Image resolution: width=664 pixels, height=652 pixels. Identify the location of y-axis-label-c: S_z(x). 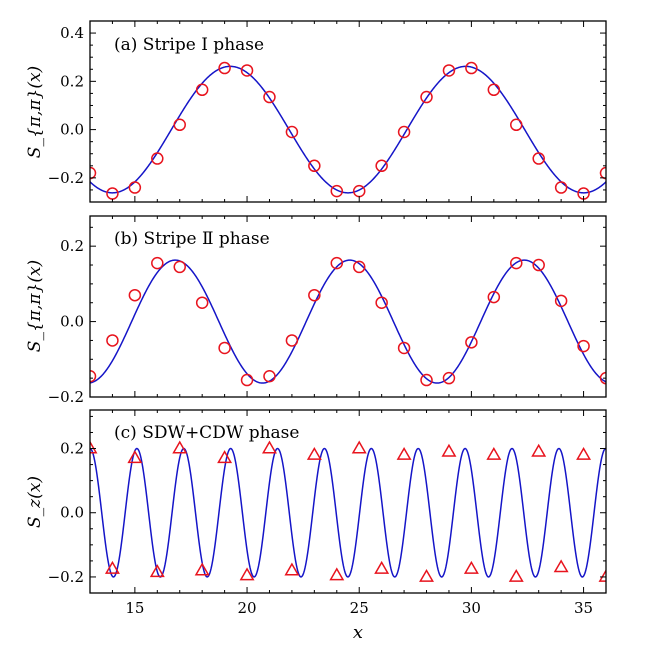
(35, 502).